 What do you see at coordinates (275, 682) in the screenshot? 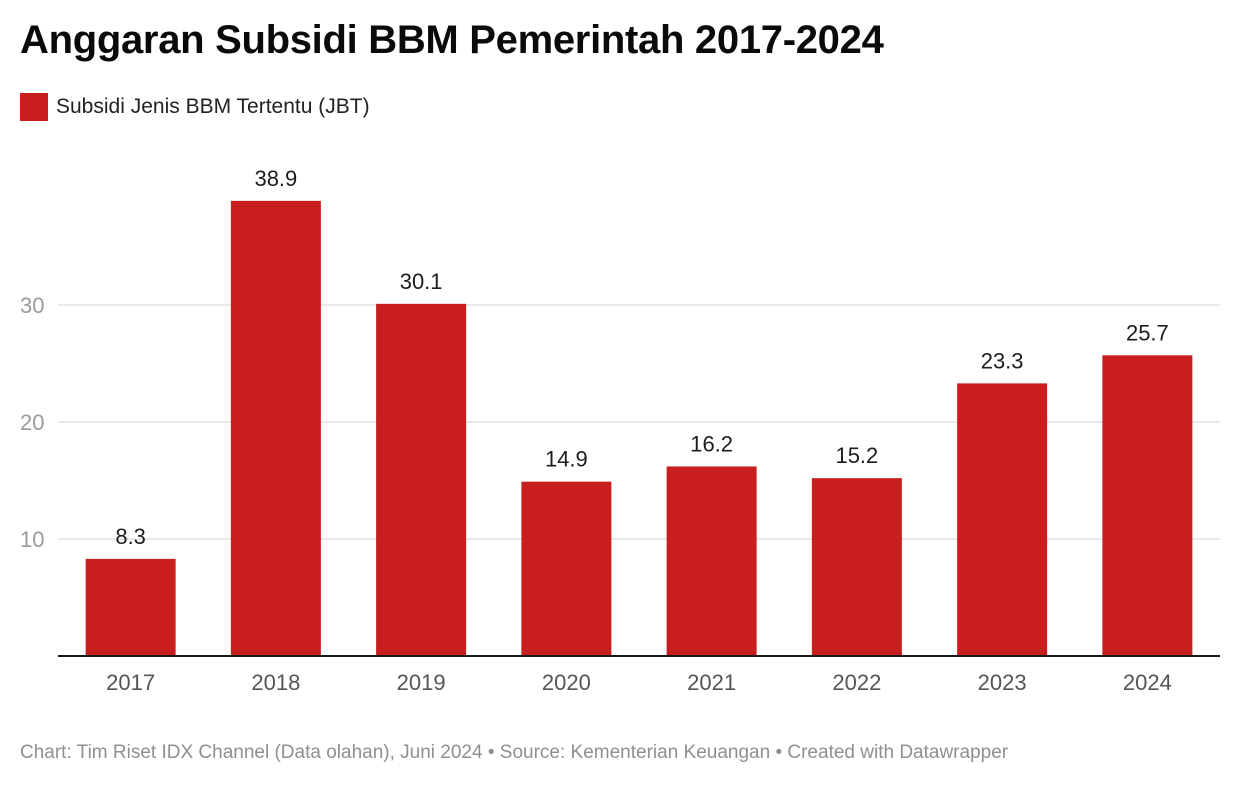
I see `x-tick-label-2018: 2018` at bounding box center [275, 682].